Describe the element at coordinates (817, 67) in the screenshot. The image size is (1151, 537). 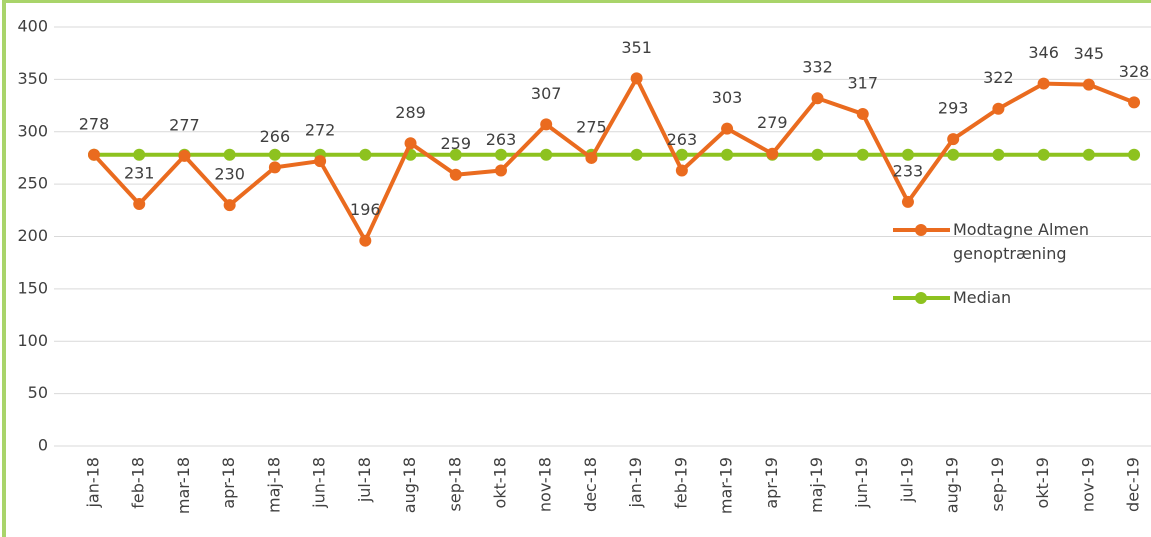
I see `data-label: 332` at that location.